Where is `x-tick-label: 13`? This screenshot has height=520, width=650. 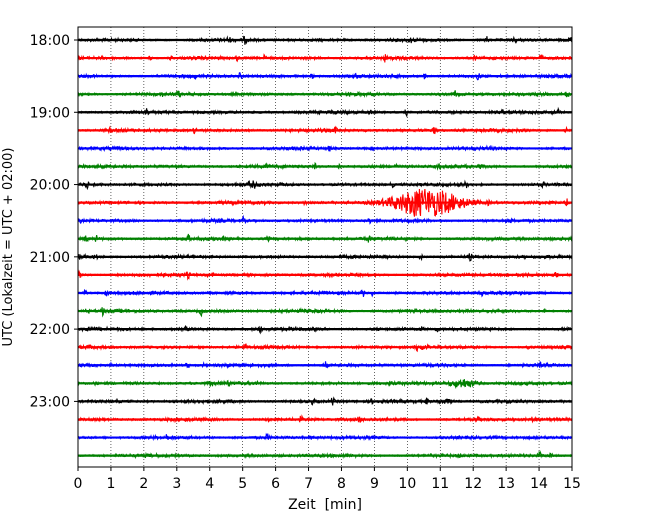 x-tick-label: 13 is located at coordinates (506, 484).